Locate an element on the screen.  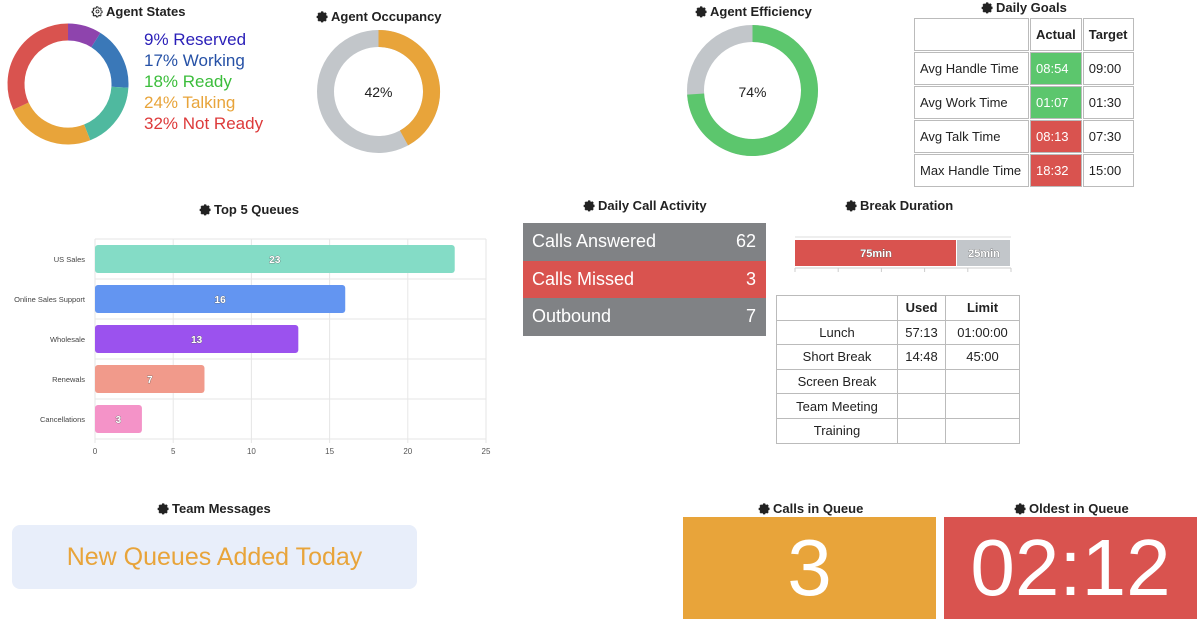
activity-value: 3 is located at coordinates (750, 278).